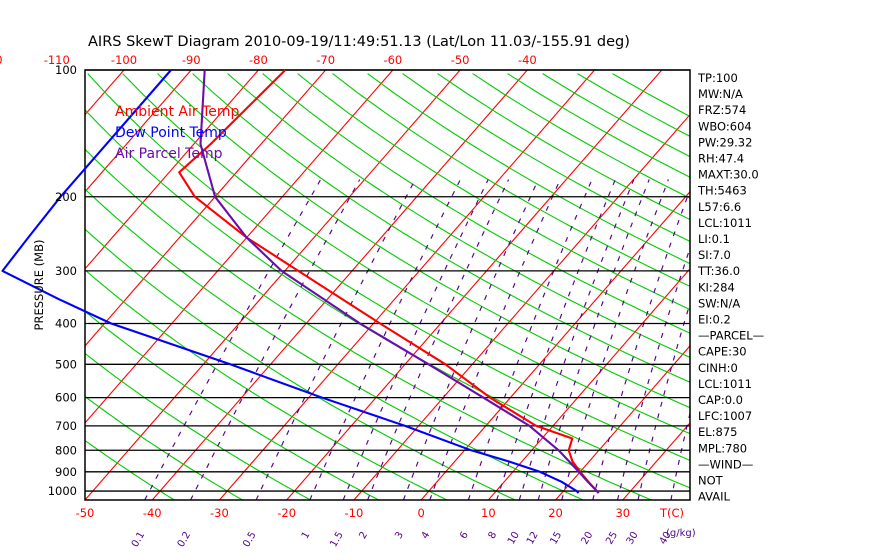 The width and height of the screenshot is (870, 560). I want to click on pressure-tick-label: 1000, so click(62, 491).